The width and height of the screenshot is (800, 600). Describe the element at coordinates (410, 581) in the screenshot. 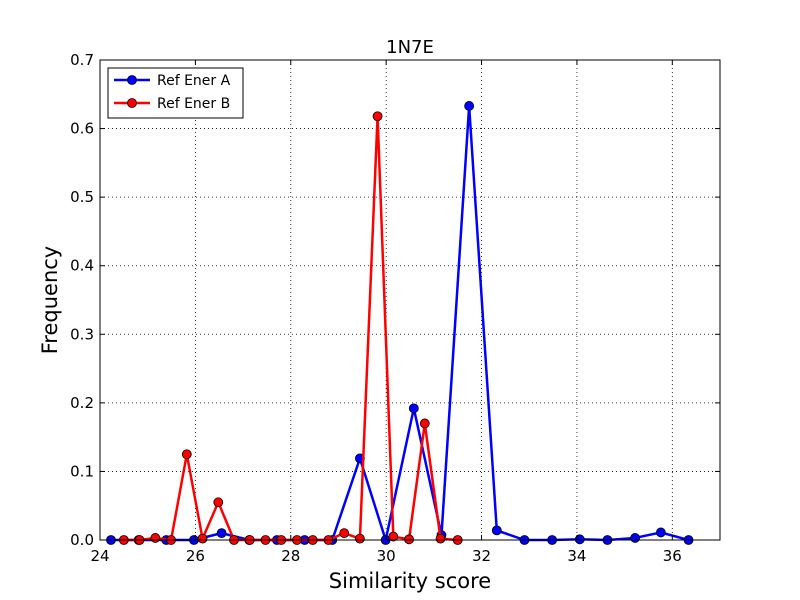

I see `x-axis-title: Similarity score` at that location.